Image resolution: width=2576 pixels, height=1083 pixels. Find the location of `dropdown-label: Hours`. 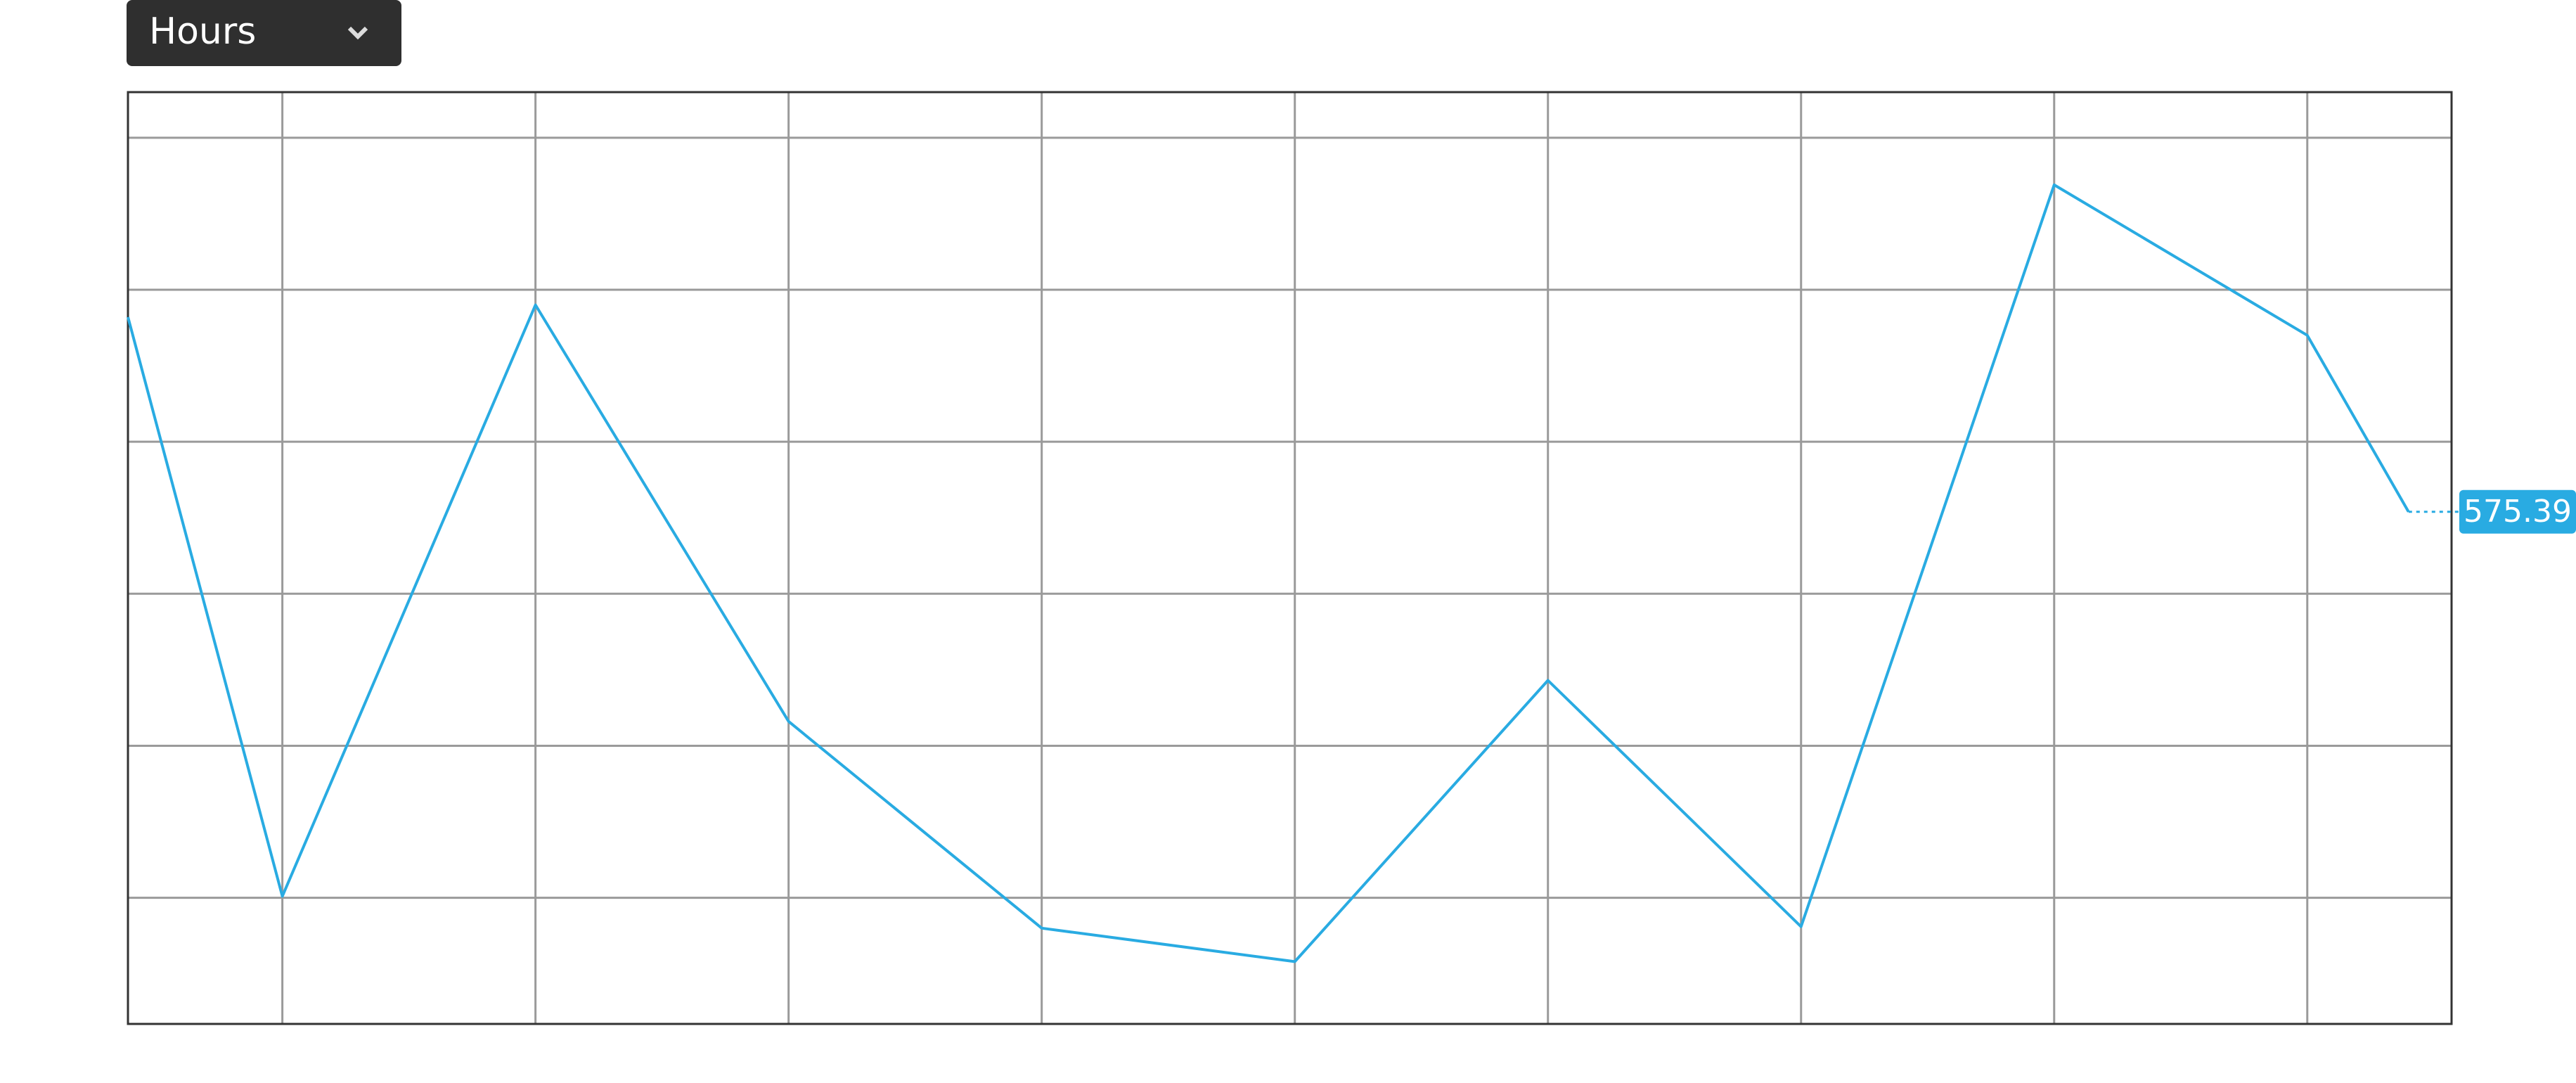

dropdown-label: Hours is located at coordinates (202, 32).